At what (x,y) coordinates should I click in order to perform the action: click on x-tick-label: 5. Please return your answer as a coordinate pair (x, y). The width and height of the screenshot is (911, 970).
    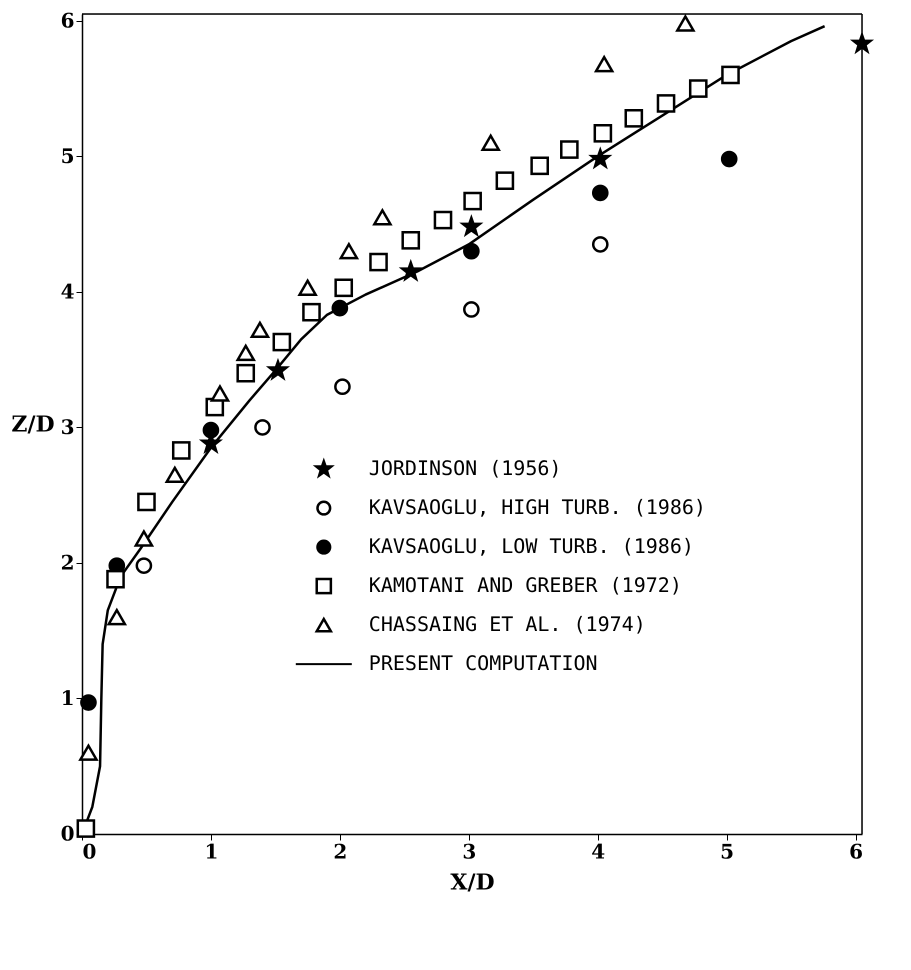
    Looking at the image, I should click on (727, 852).